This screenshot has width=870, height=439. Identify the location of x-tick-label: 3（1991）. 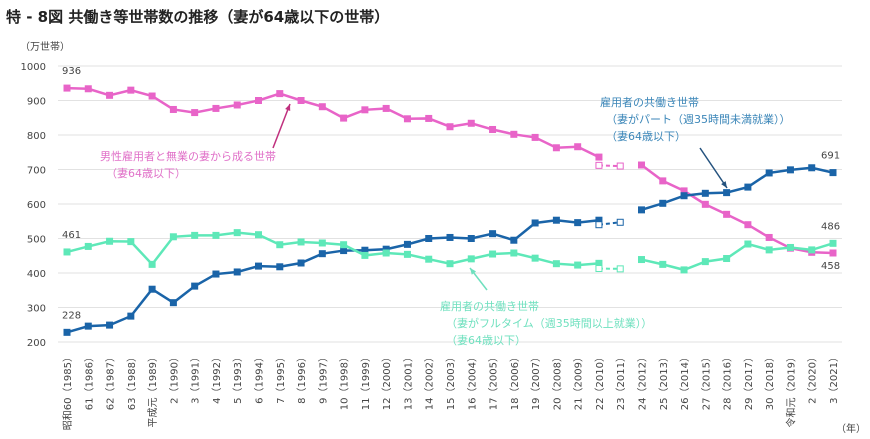
(196, 378).